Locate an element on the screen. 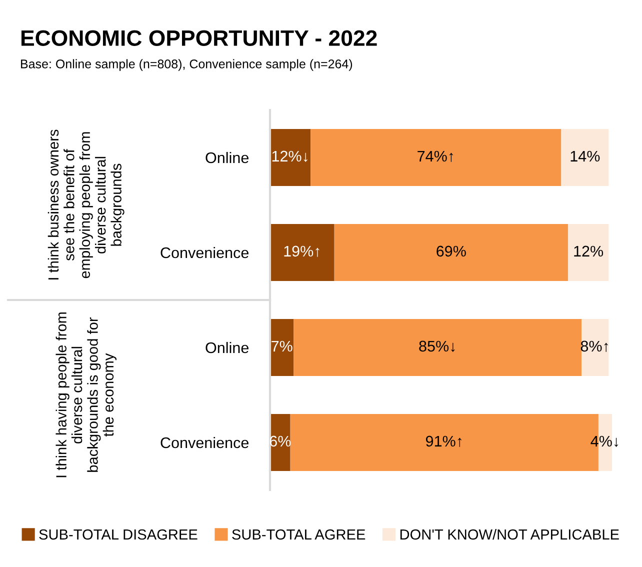 Image resolution: width=642 pixels, height=567 pixels. data-label: 12% is located at coordinates (589, 251).